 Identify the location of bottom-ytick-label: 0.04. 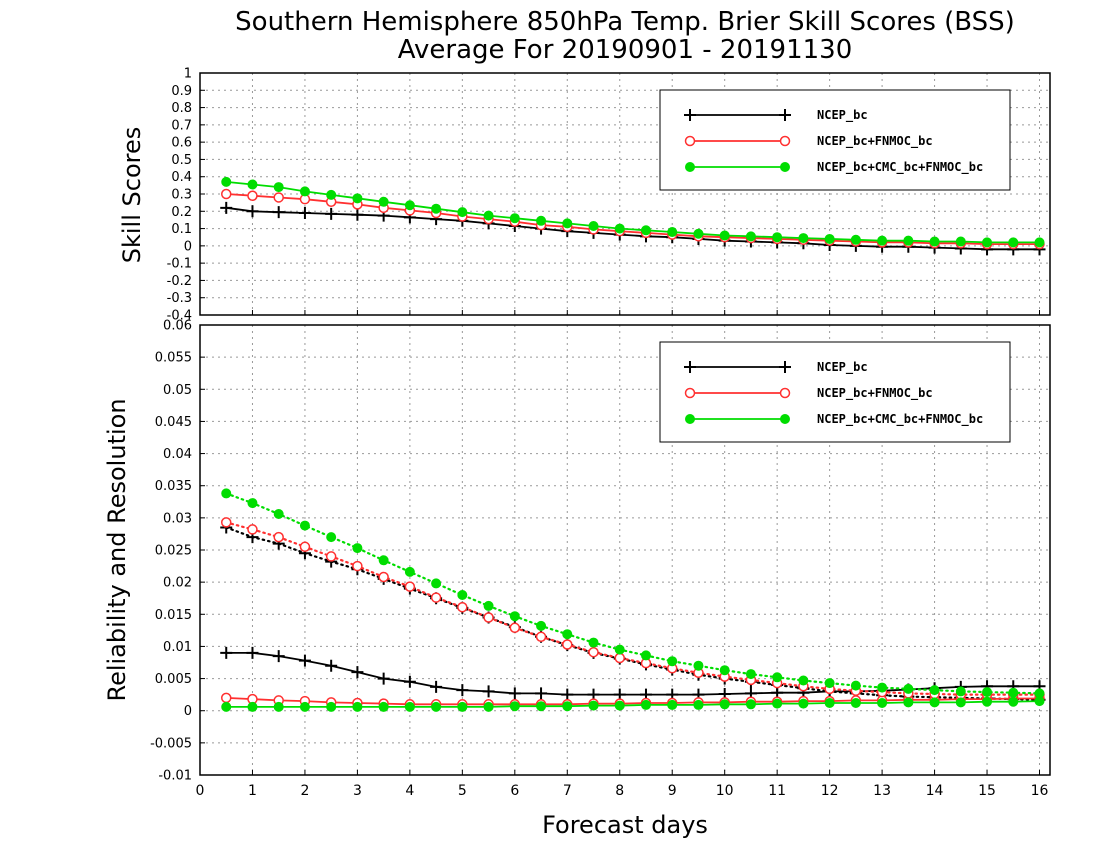
(177, 454).